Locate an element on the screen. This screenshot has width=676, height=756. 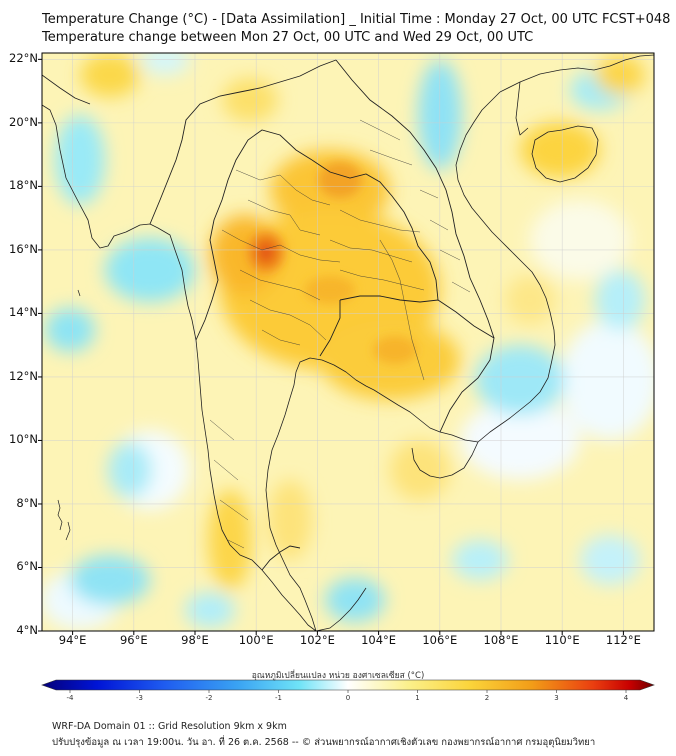
province-lines-laos-vietnam is located at coordinates (415, 206).